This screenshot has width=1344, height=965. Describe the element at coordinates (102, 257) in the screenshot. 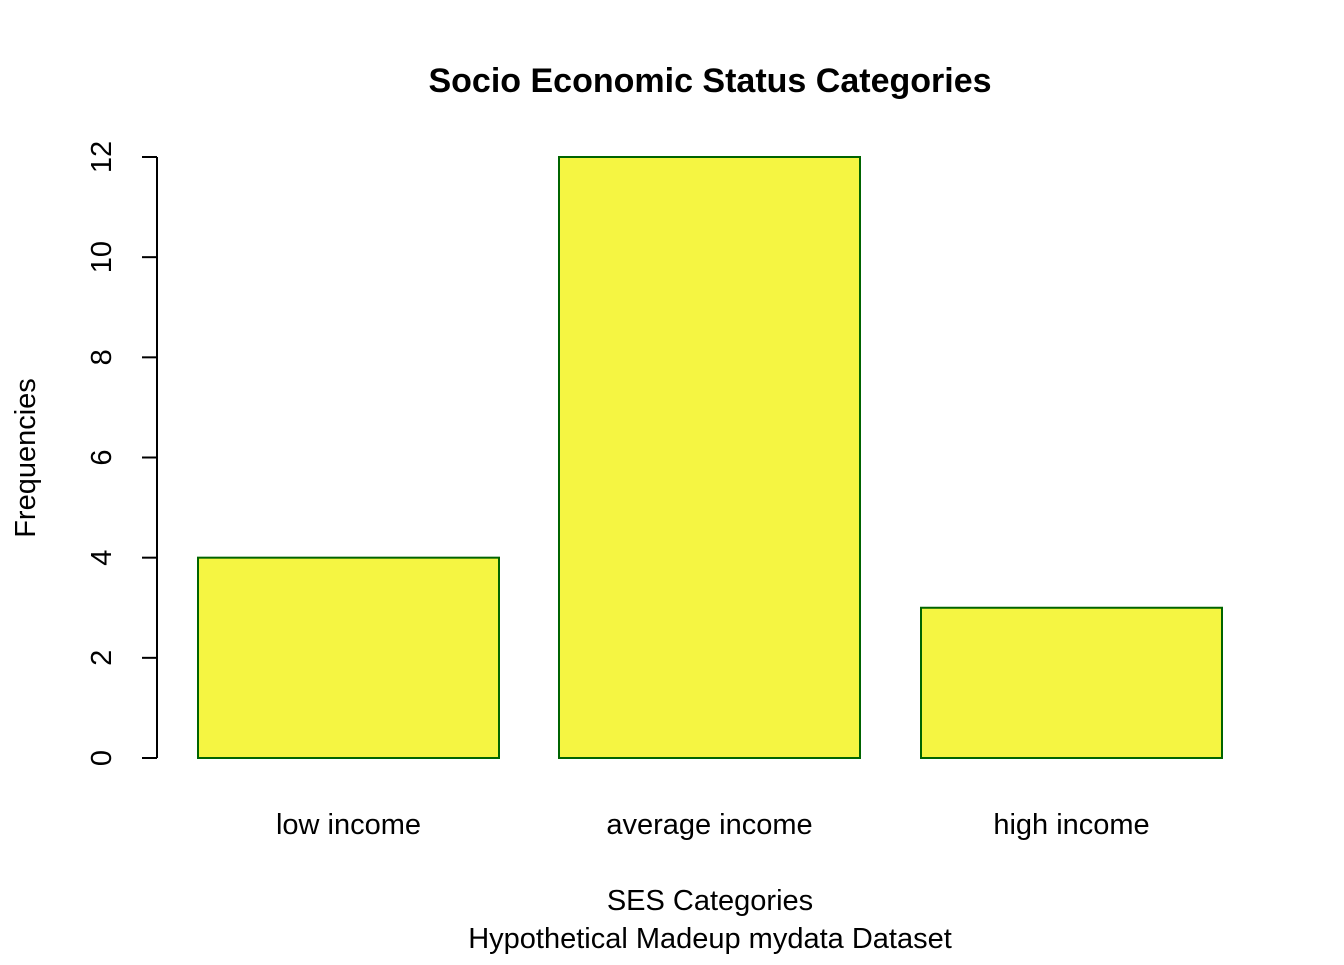

I see `y-tick-label: 10` at that location.